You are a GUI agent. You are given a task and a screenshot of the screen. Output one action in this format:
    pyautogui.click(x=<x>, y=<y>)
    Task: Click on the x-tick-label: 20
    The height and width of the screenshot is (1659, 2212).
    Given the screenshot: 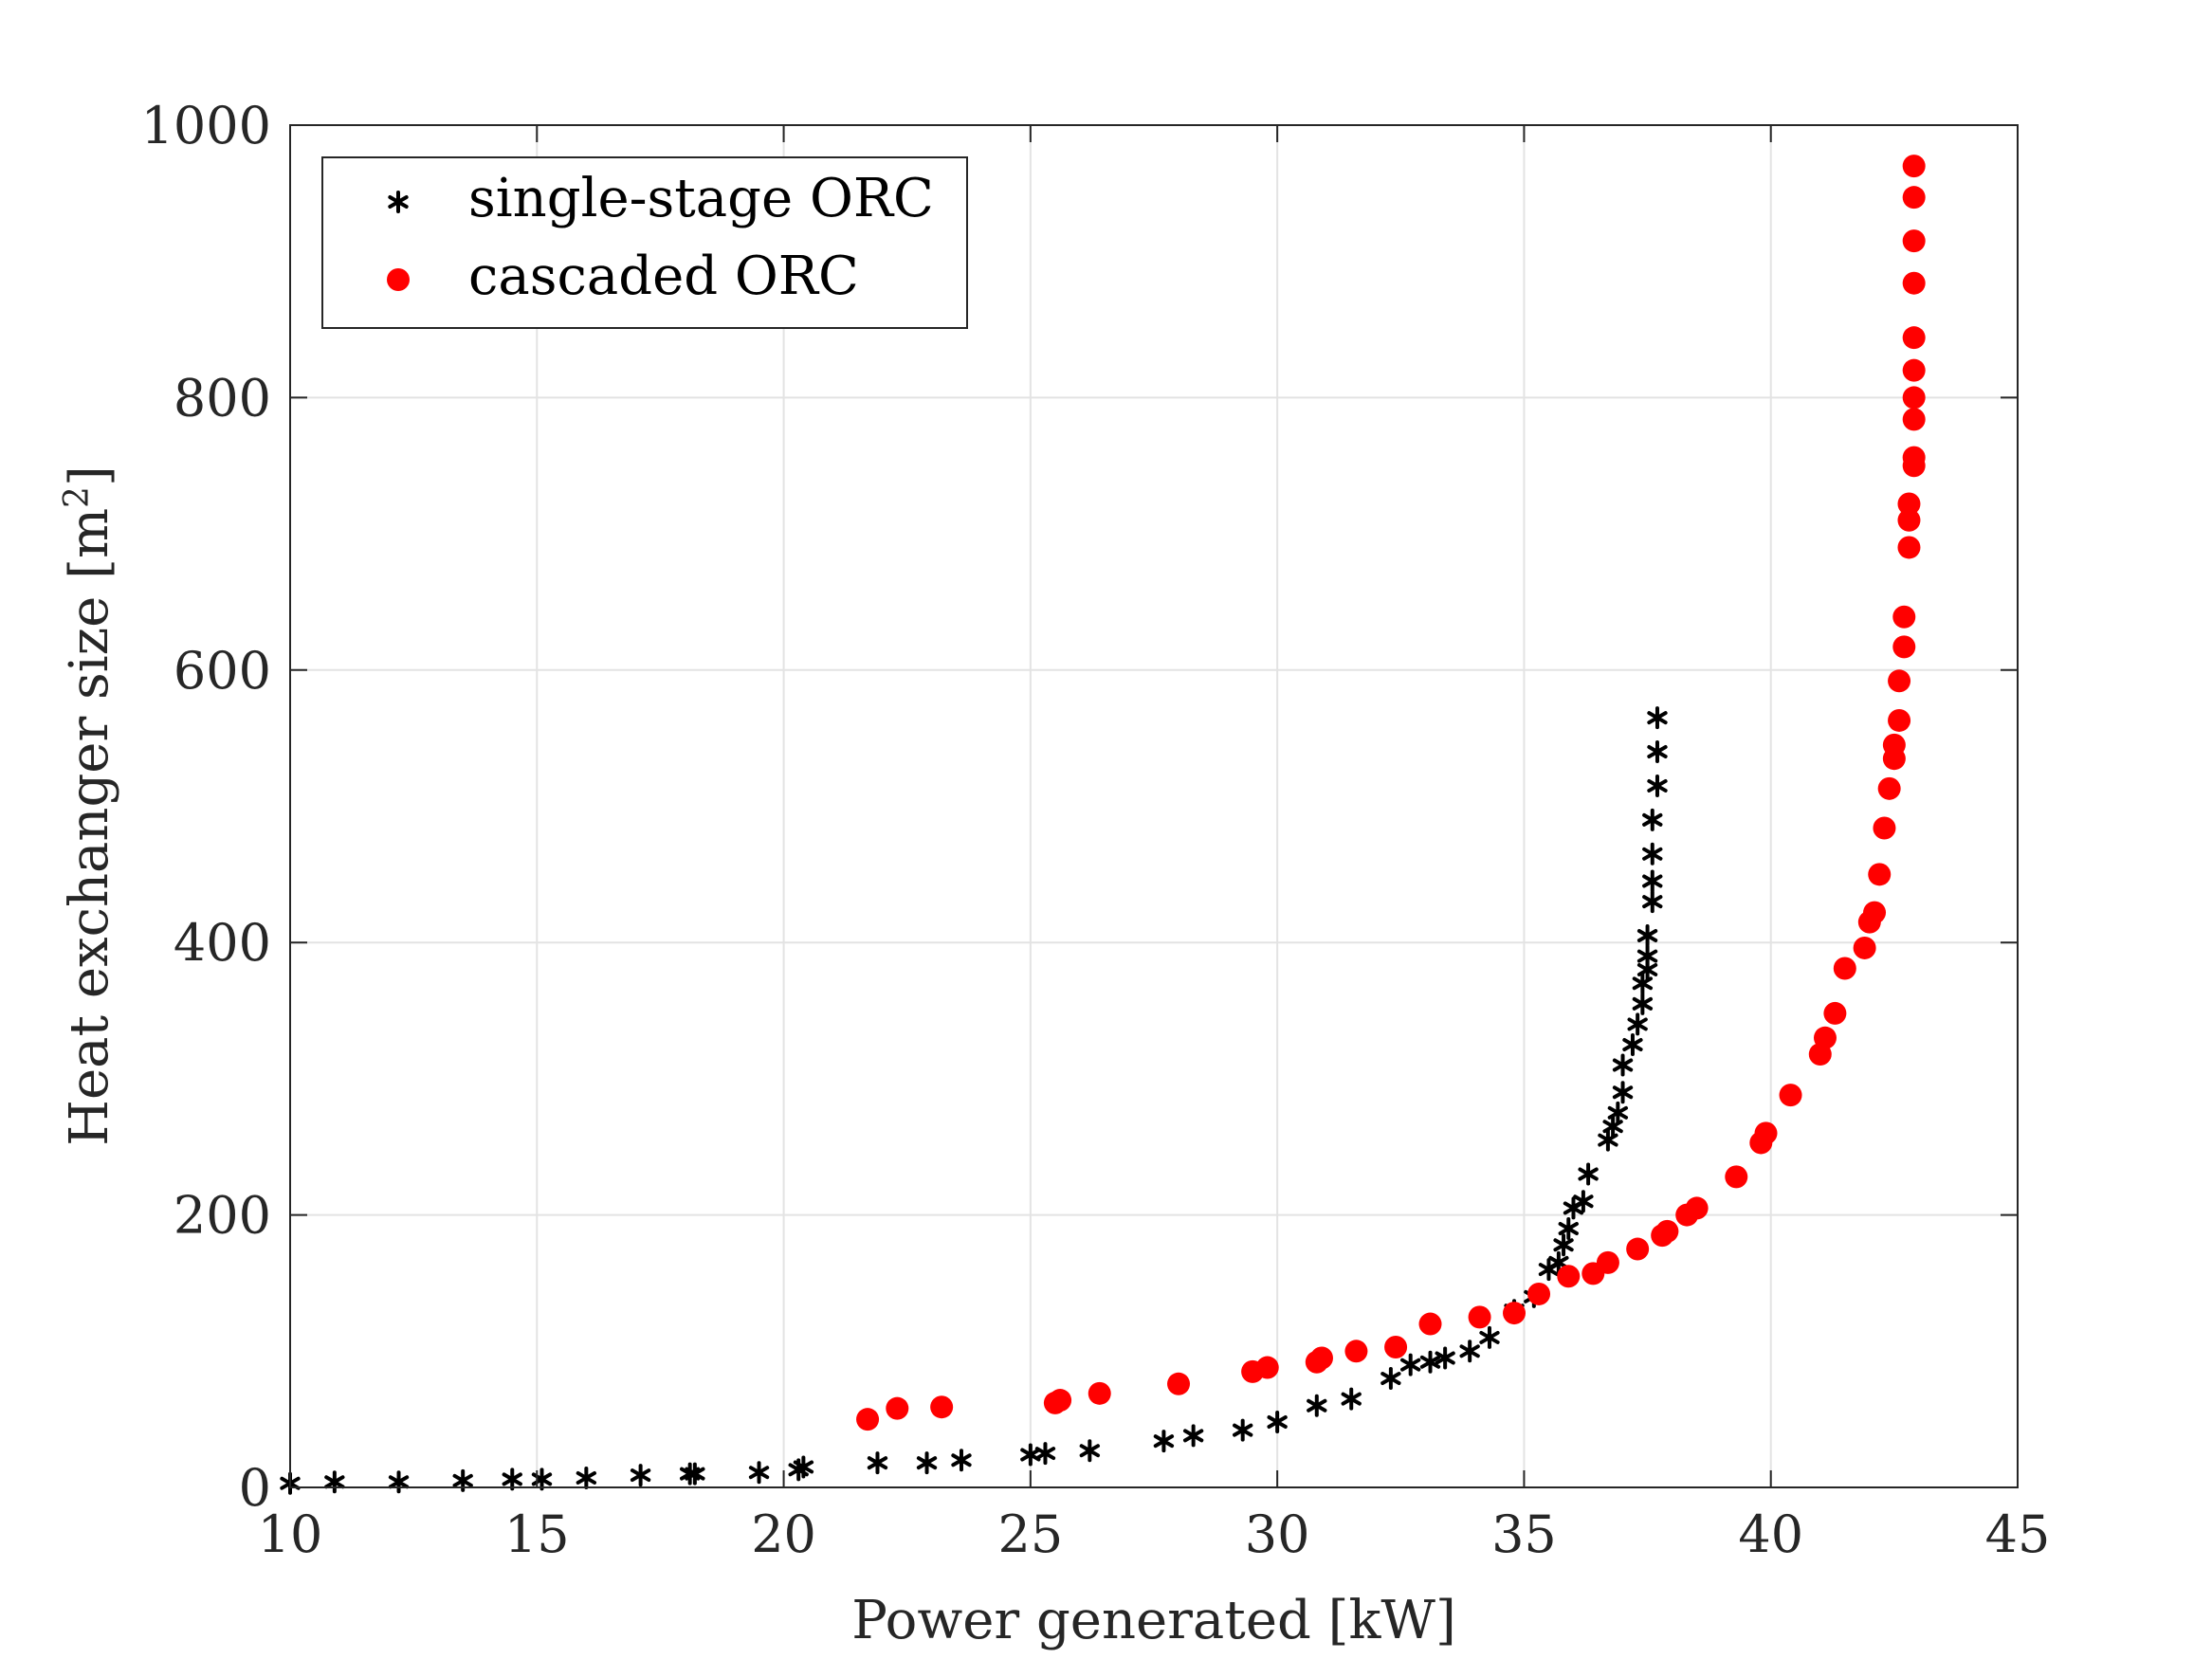 What is the action you would take?
    pyautogui.click(x=783, y=1534)
    